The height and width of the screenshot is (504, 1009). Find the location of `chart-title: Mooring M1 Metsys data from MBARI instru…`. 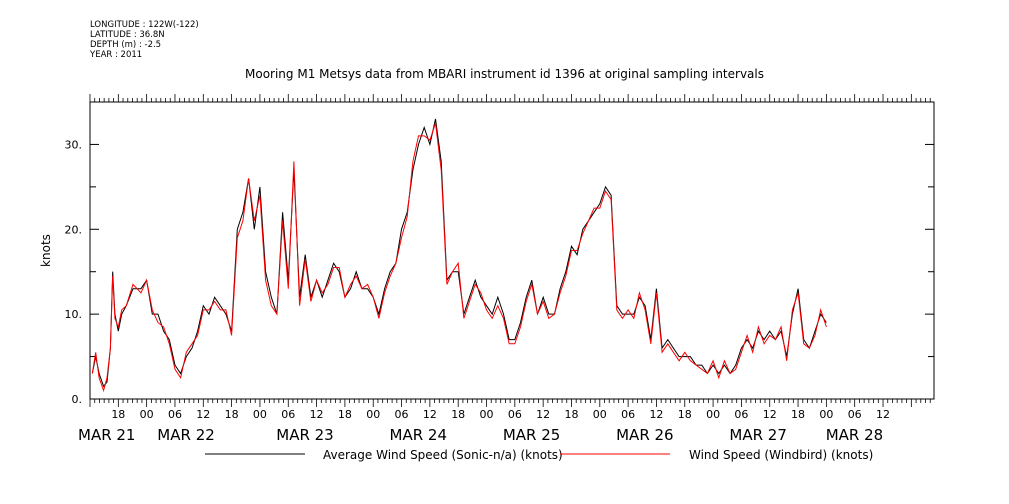

chart-title: Mooring M1 Metsys data from MBARI instru… is located at coordinates (504, 74).